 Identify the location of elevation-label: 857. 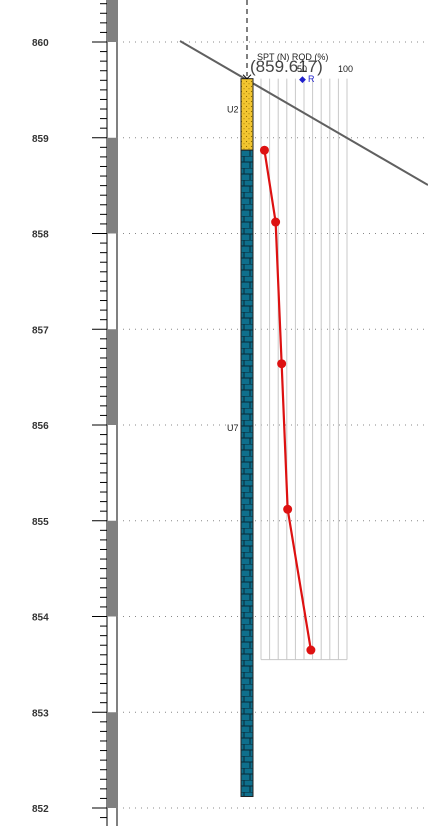
(40, 330).